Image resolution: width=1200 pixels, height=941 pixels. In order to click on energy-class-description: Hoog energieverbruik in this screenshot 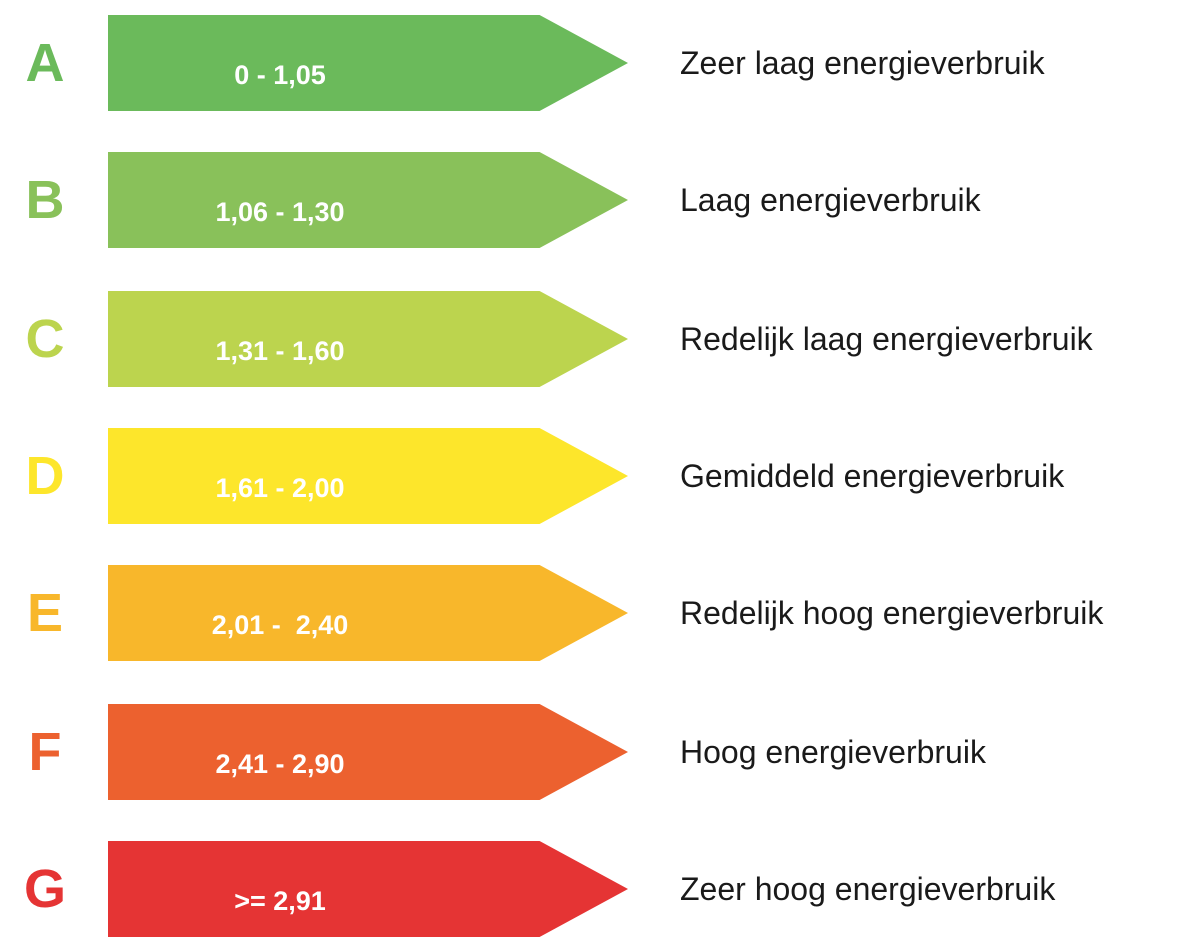, I will do `click(833, 752)`.